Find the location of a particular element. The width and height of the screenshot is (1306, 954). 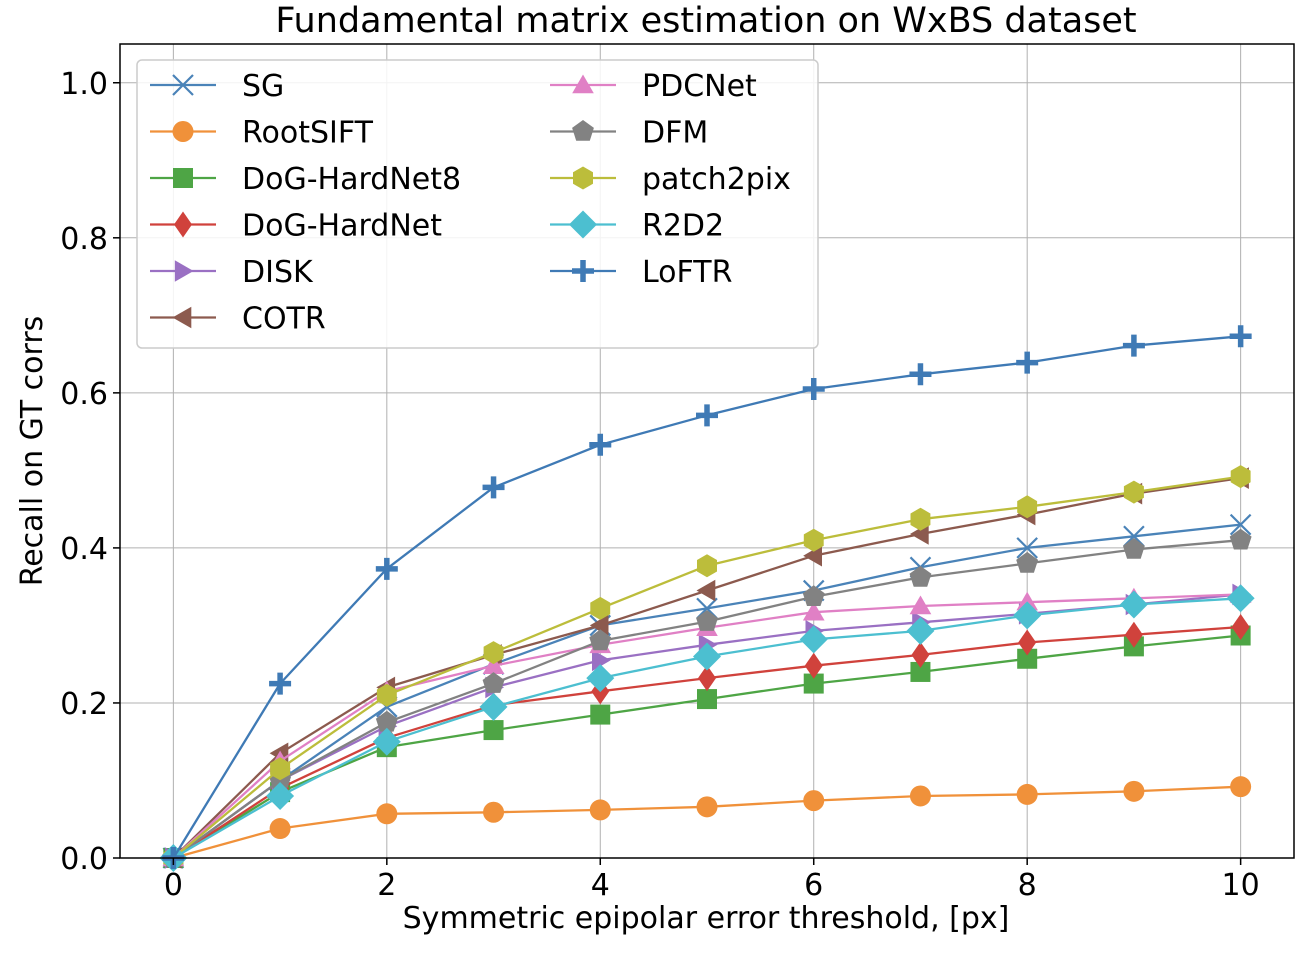

y-tick-label: 0.0 is located at coordinates (84, 859).